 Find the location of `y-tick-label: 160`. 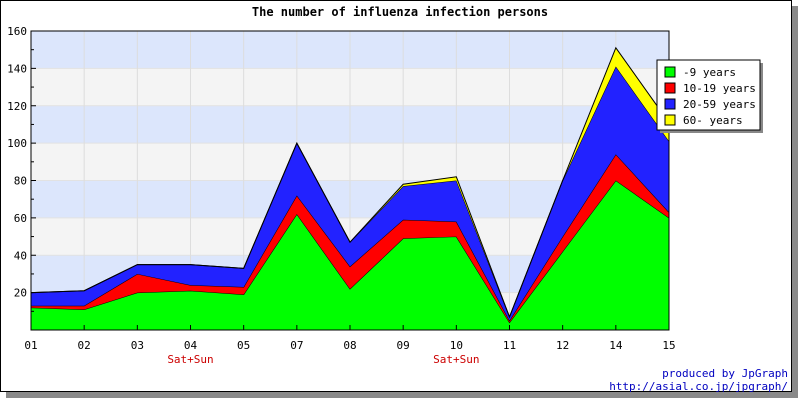

y-tick-label: 160 is located at coordinates (17, 31).